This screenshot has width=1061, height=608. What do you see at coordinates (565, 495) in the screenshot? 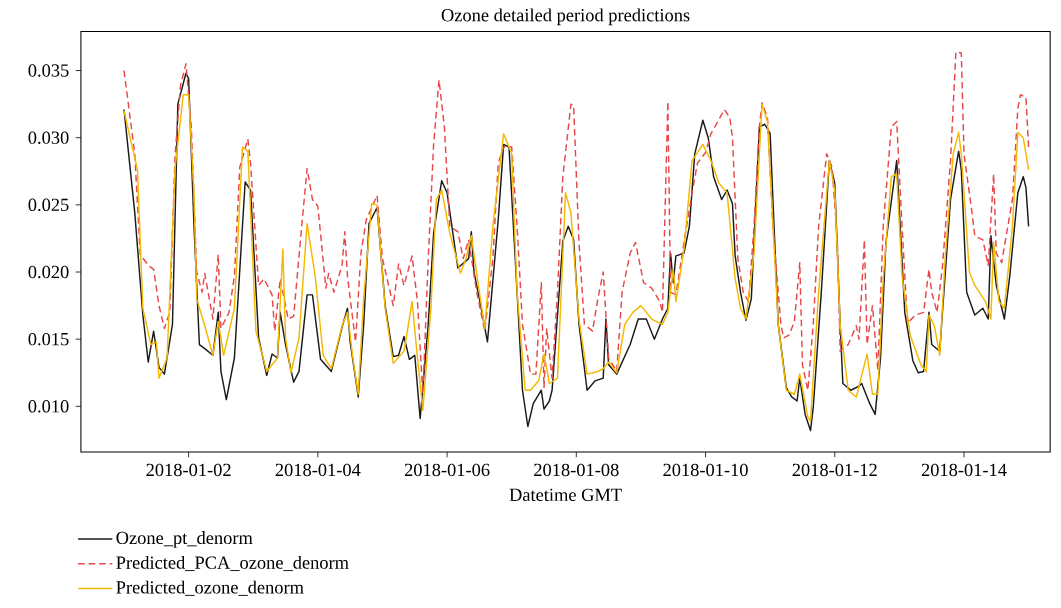
I see `x-axis-title: Datetime GMT` at bounding box center [565, 495].